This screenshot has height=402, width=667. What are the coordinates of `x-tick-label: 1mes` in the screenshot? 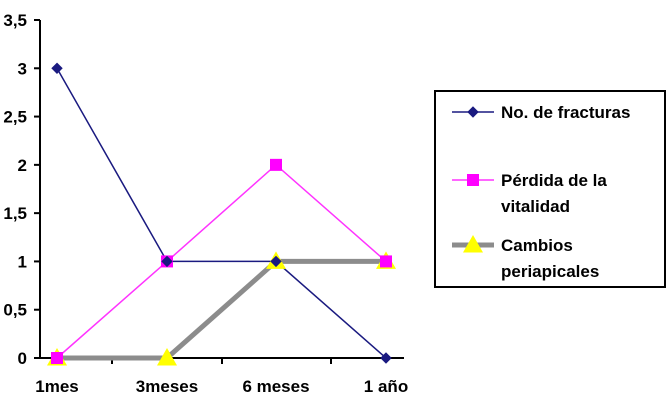 It's located at (56, 386).